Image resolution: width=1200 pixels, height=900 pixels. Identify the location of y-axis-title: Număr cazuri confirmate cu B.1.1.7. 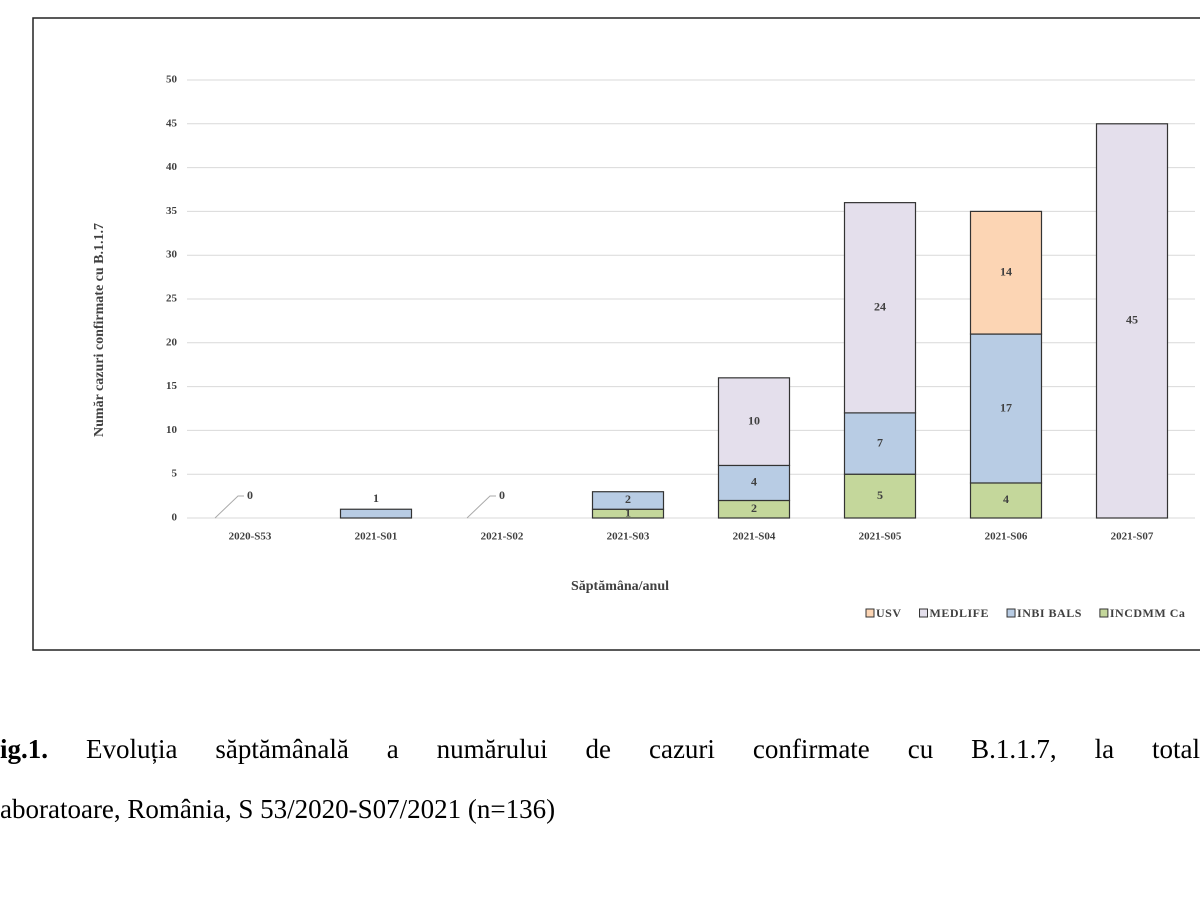
(99, 330).